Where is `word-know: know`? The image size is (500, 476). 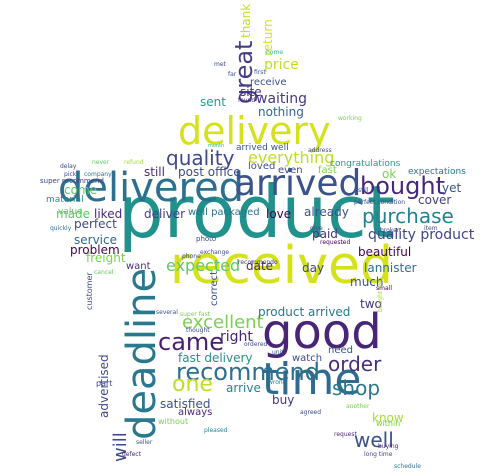 word-know: know is located at coordinates (388, 418).